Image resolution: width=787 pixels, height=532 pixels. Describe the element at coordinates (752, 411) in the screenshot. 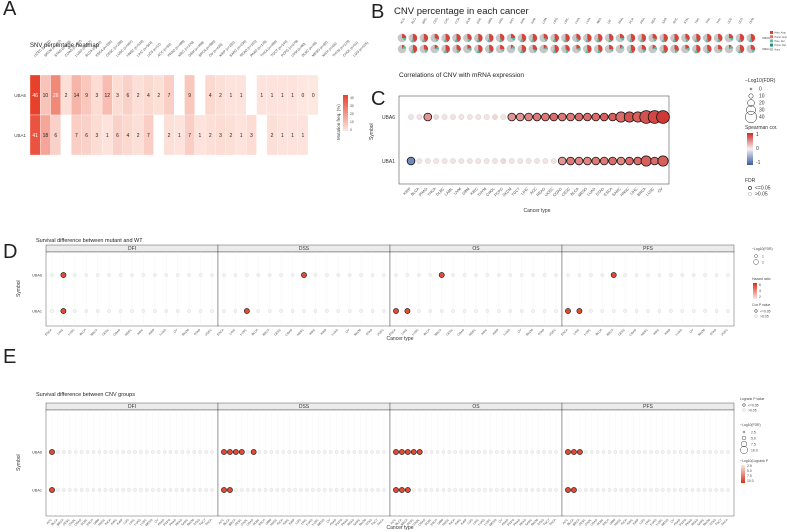

I see `legend-sig-label: >0.05` at that location.